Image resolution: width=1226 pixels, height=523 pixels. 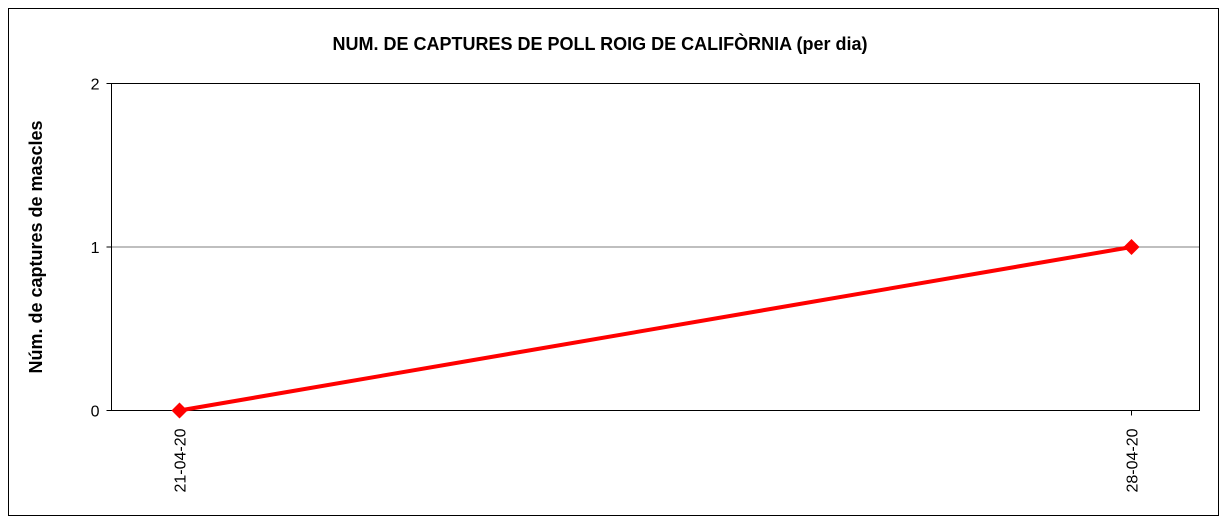 What do you see at coordinates (95, 248) in the screenshot?
I see `y-tick-label: 1` at bounding box center [95, 248].